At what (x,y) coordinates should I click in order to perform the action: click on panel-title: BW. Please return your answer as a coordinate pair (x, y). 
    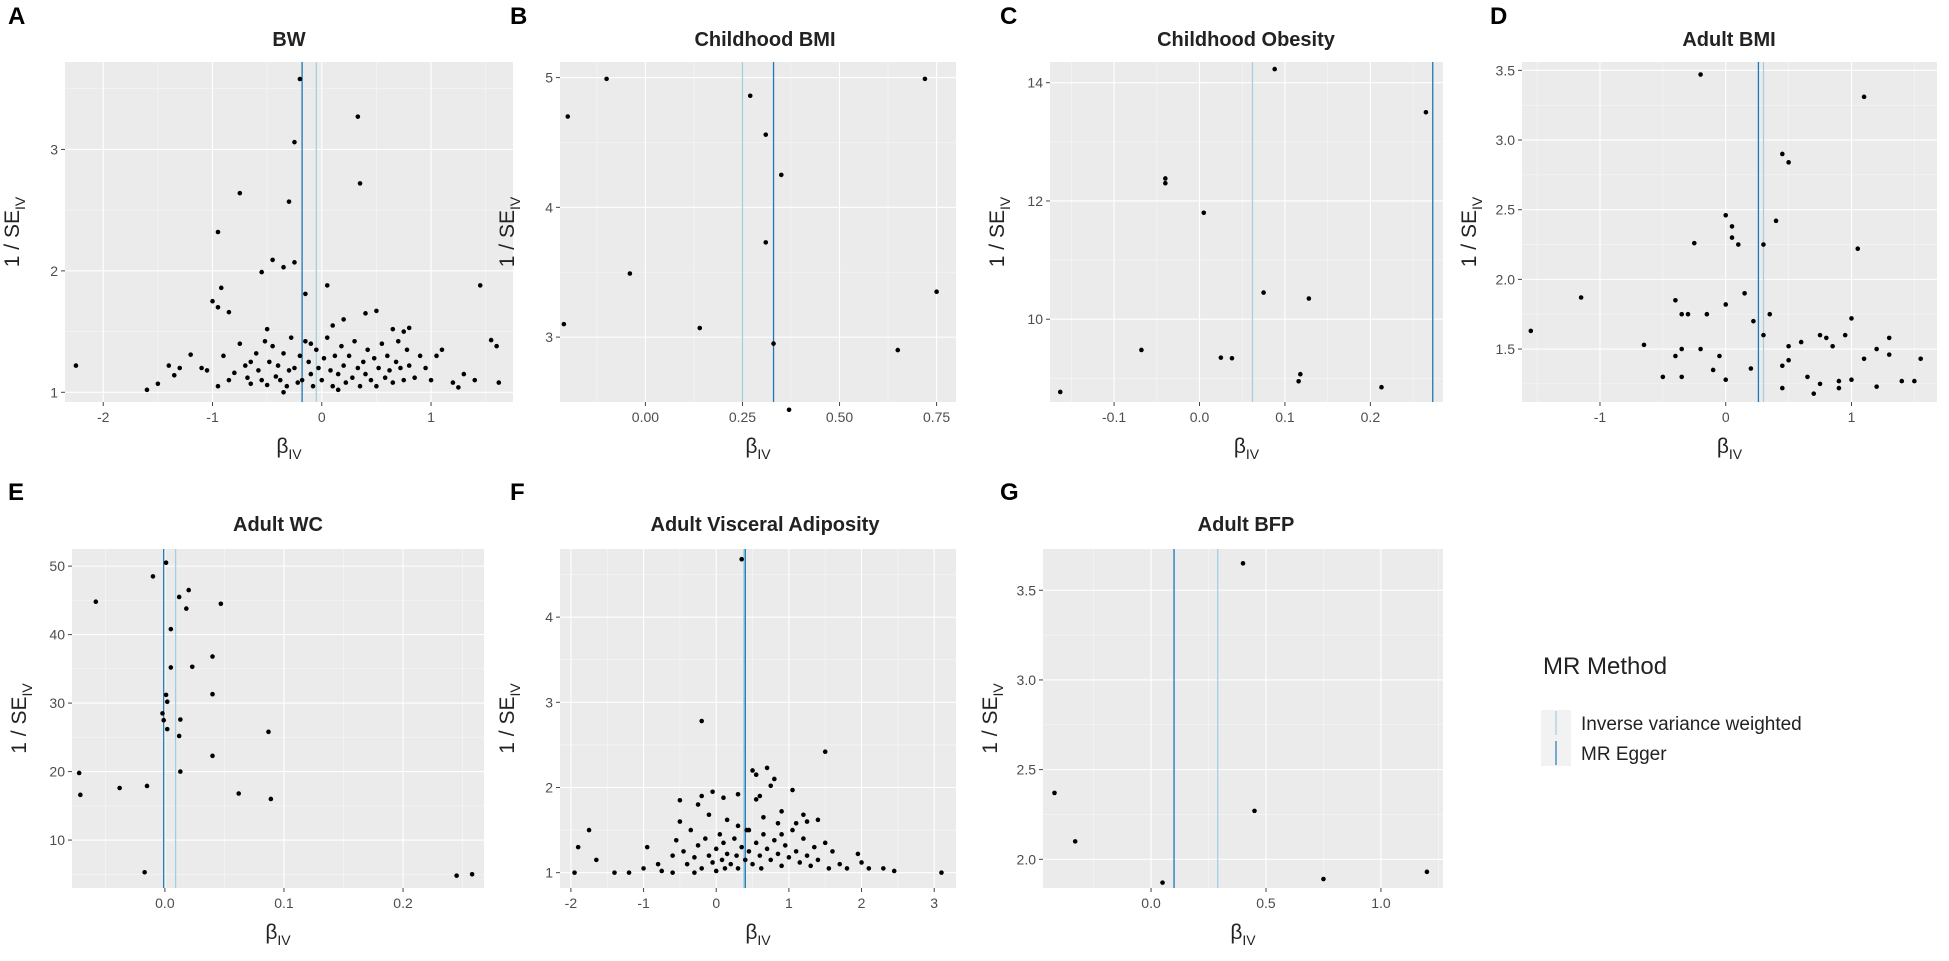
    Looking at the image, I should click on (288, 40).